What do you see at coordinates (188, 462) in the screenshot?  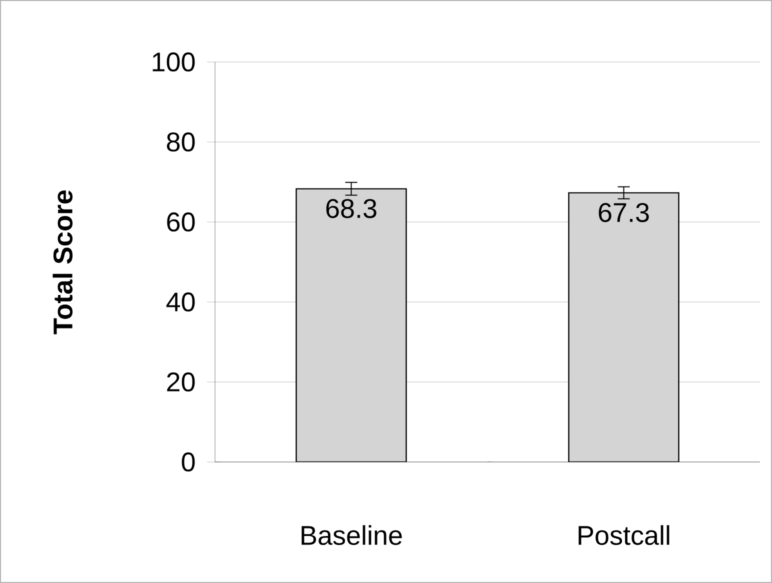 I see `y-tick-label: 0` at bounding box center [188, 462].